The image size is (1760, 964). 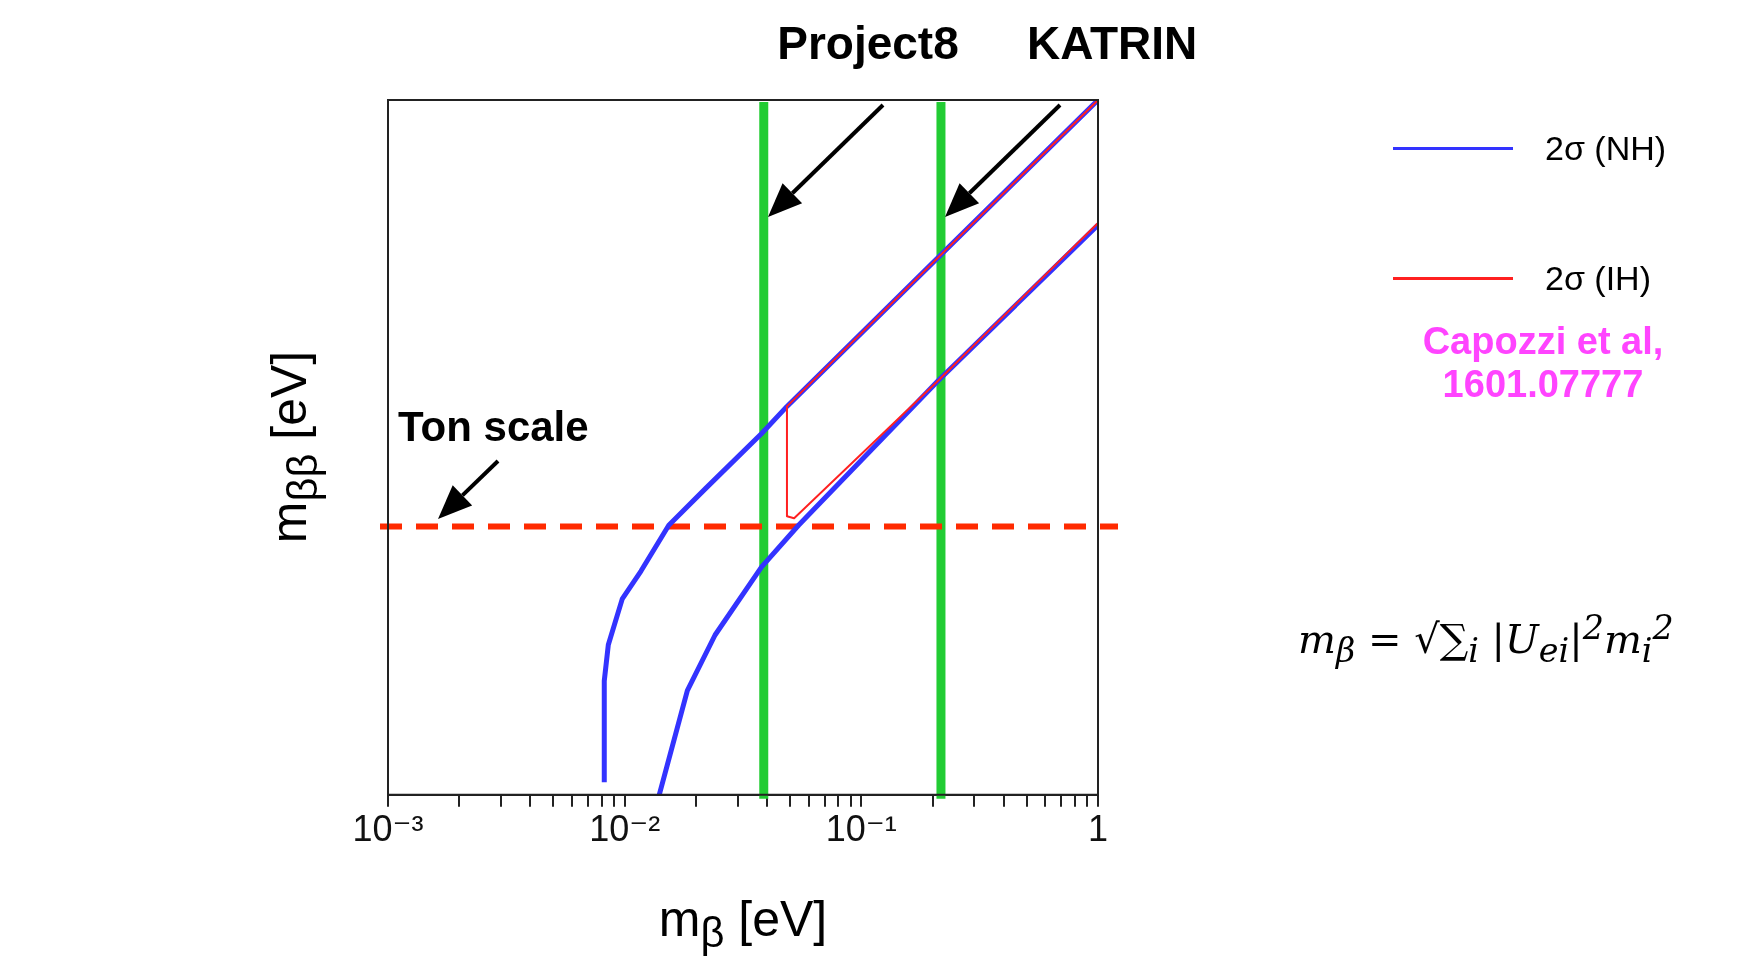 I want to click on x-tick-label: 10⁻¹, so click(x=861, y=829).